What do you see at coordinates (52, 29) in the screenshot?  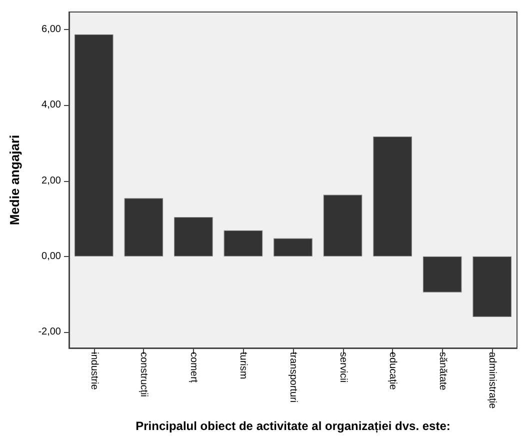 I see `y-tick-label: 6,00` at bounding box center [52, 29].